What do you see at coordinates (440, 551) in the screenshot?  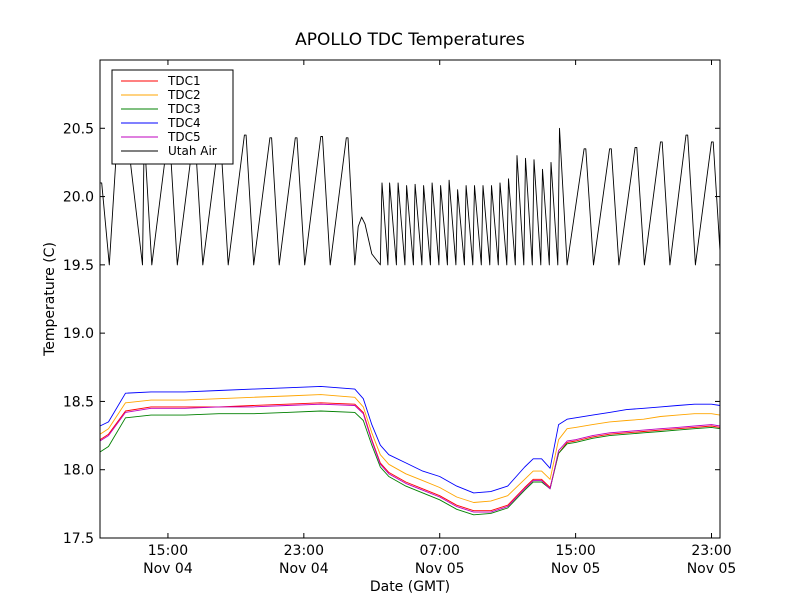 I see `x-tick-time-label: 07:00` at bounding box center [440, 551].